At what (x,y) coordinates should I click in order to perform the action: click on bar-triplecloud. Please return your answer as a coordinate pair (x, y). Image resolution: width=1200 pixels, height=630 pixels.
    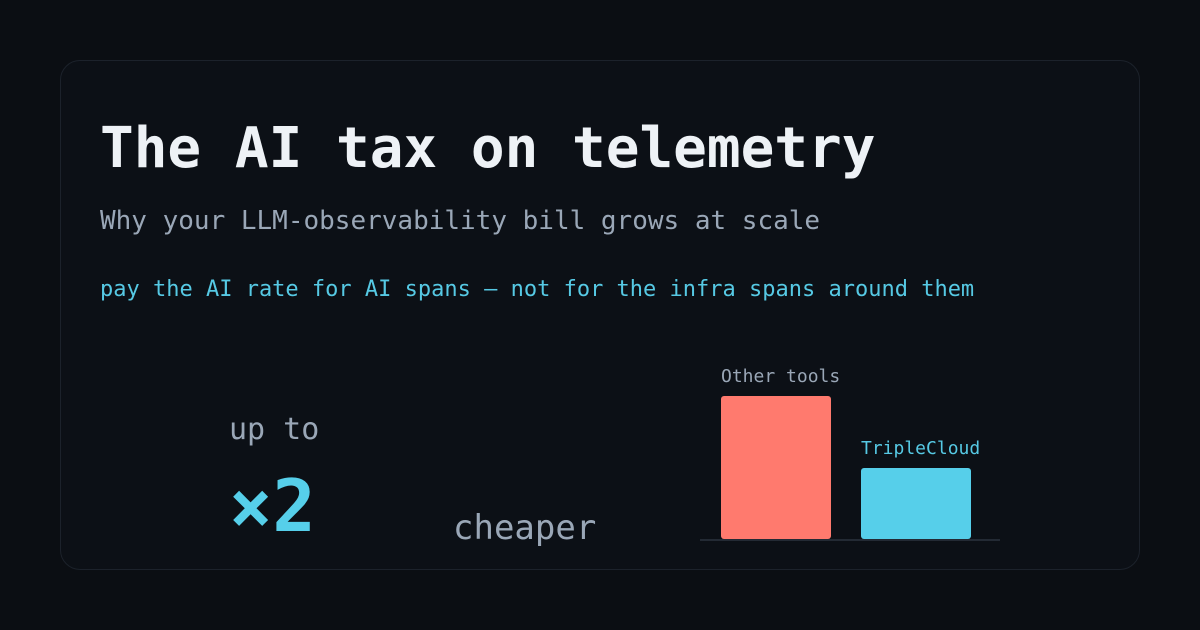
    Looking at the image, I should click on (916, 503).